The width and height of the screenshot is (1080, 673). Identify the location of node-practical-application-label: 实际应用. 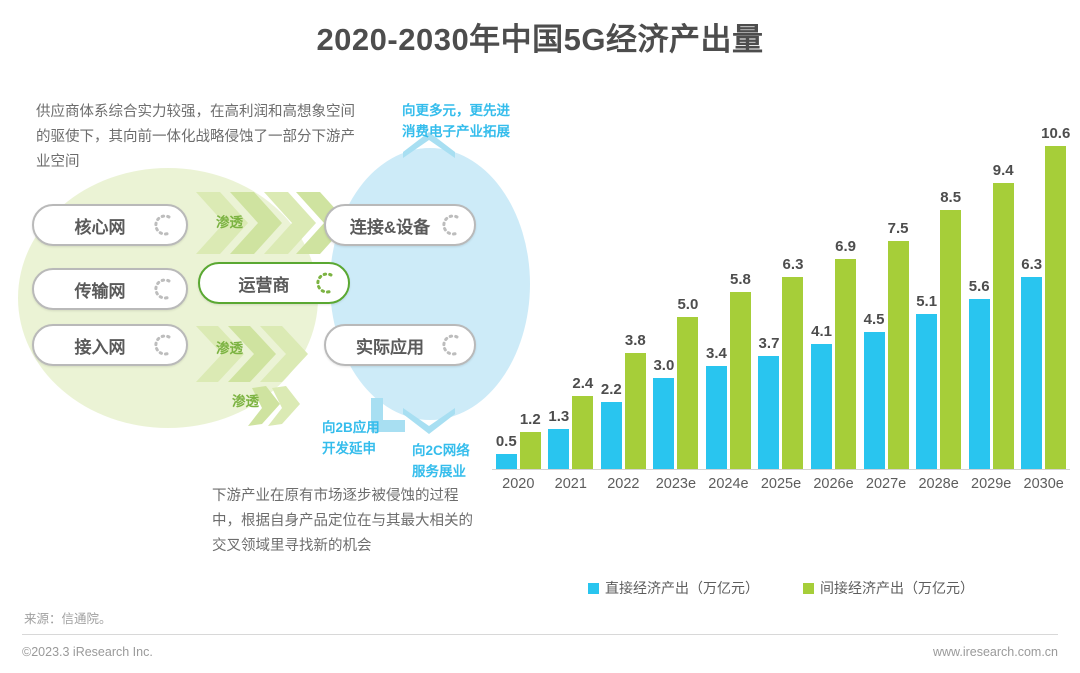
(390, 347).